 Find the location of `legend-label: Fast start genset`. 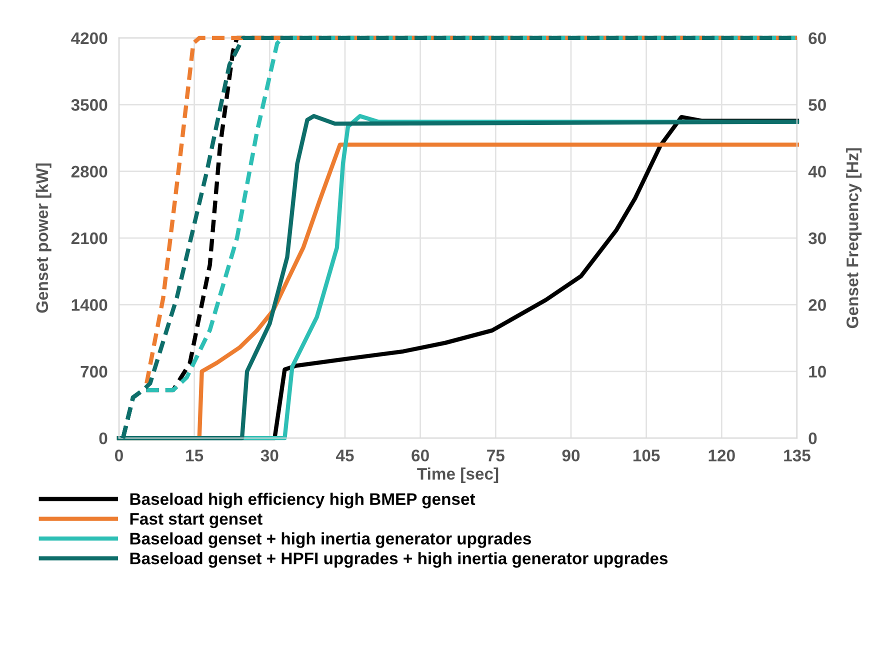

legend-label: Fast start genset is located at coordinates (196, 520).